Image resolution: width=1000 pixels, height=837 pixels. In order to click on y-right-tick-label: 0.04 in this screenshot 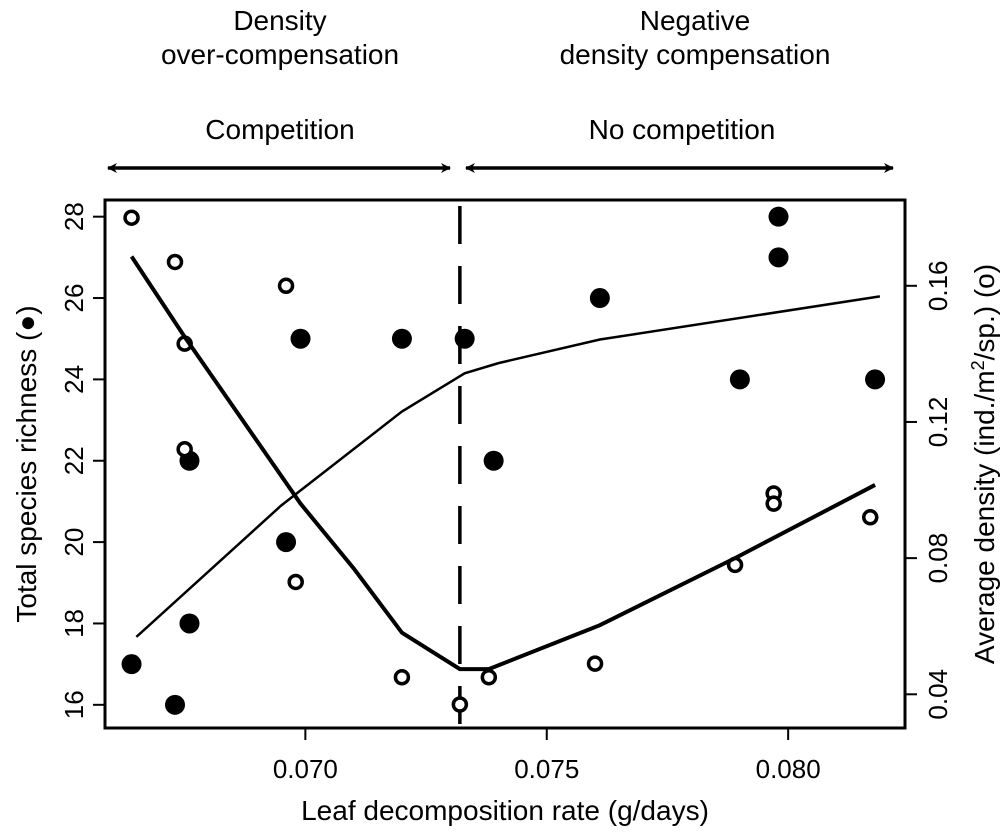, I will do `click(938, 694)`.